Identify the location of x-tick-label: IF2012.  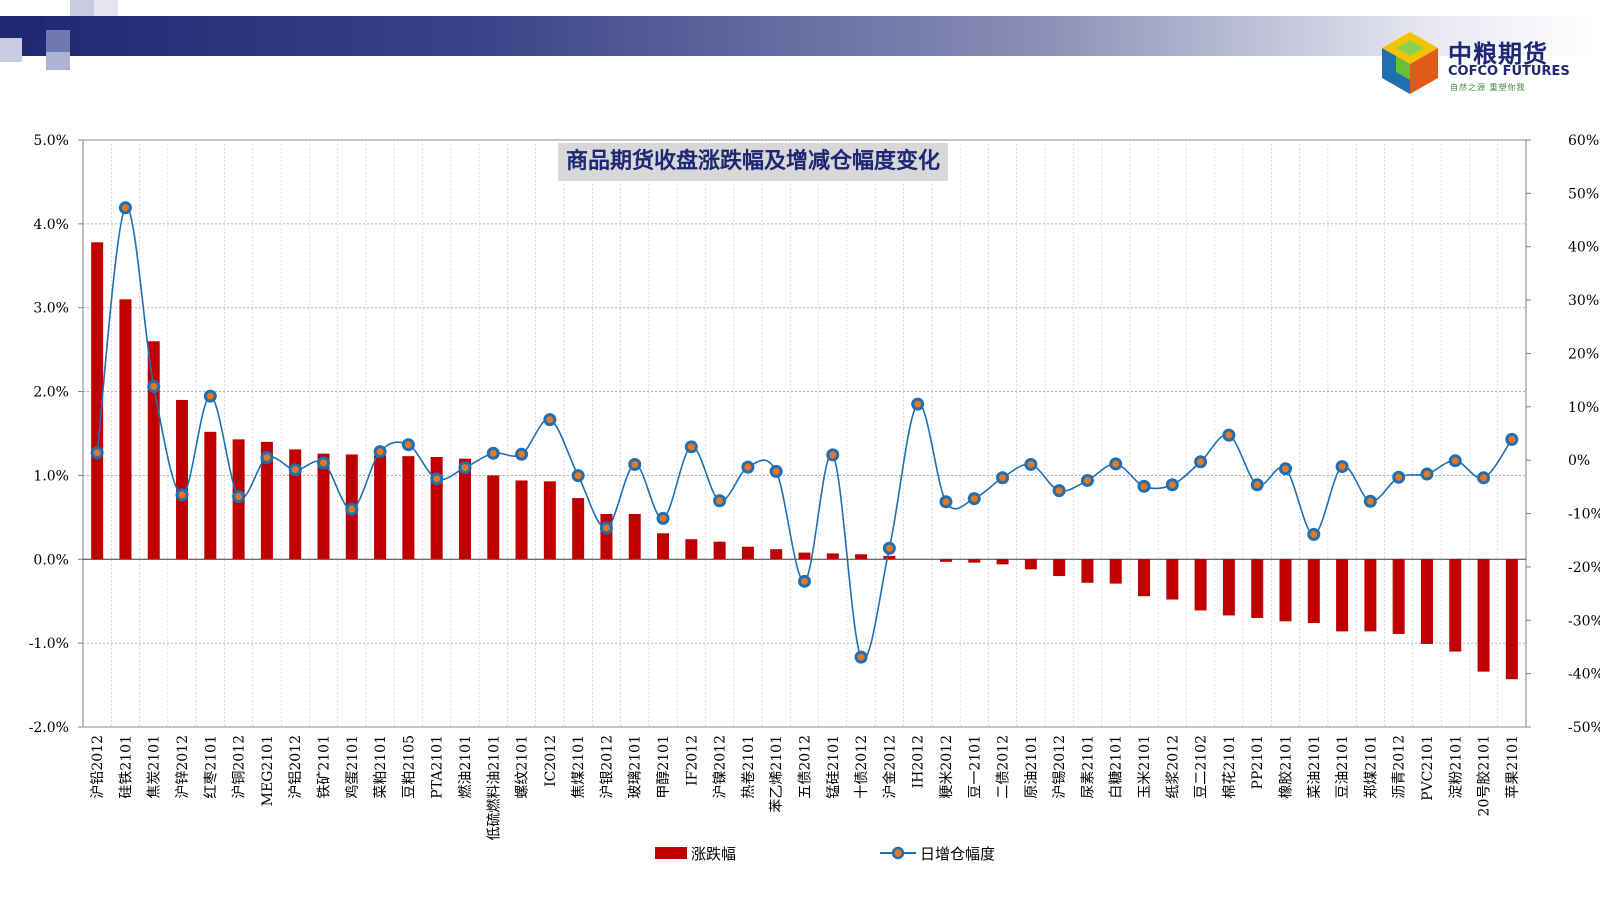
(692, 760).